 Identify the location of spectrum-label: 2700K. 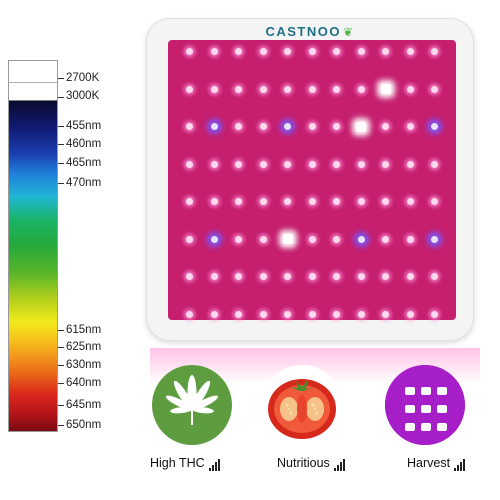
(83, 78).